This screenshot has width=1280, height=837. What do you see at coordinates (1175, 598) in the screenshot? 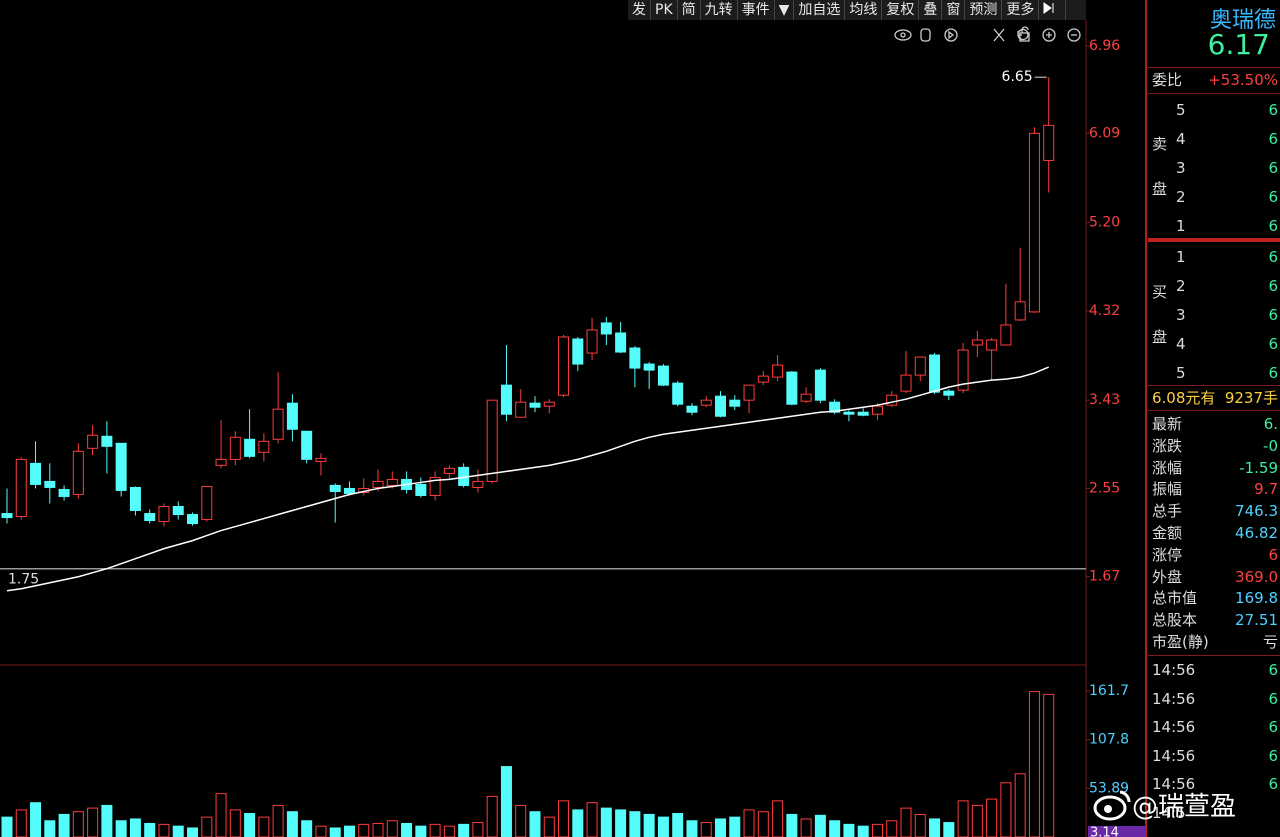
I see `stat-label: 总市值` at bounding box center [1175, 598].